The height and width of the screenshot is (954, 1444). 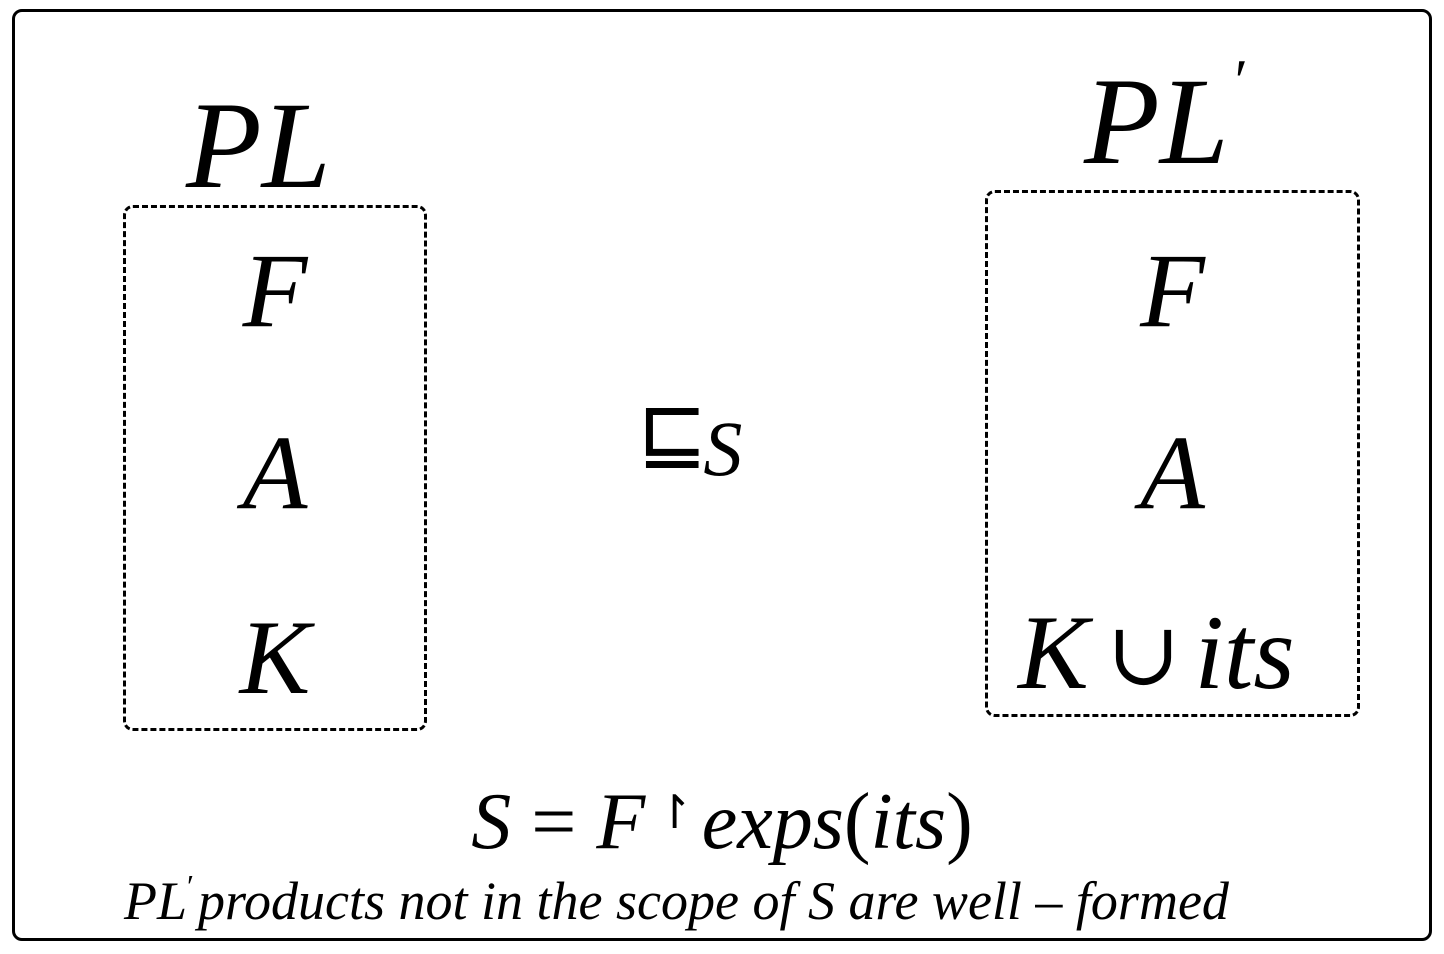 I want to click on right-mapping: K ∪ its, so click(x=1156, y=653).